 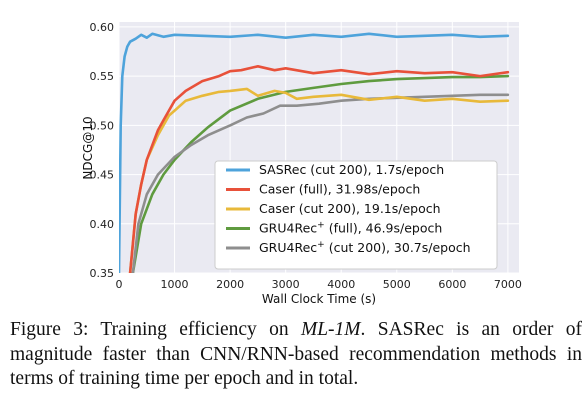 What do you see at coordinates (102, 125) in the screenshot?
I see `y-tick-label: 0.50` at bounding box center [102, 125].